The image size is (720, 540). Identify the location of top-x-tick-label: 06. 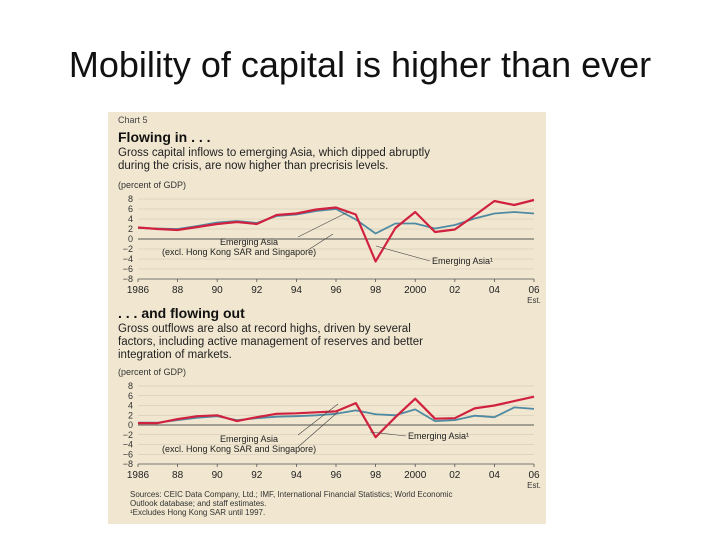
(534, 290).